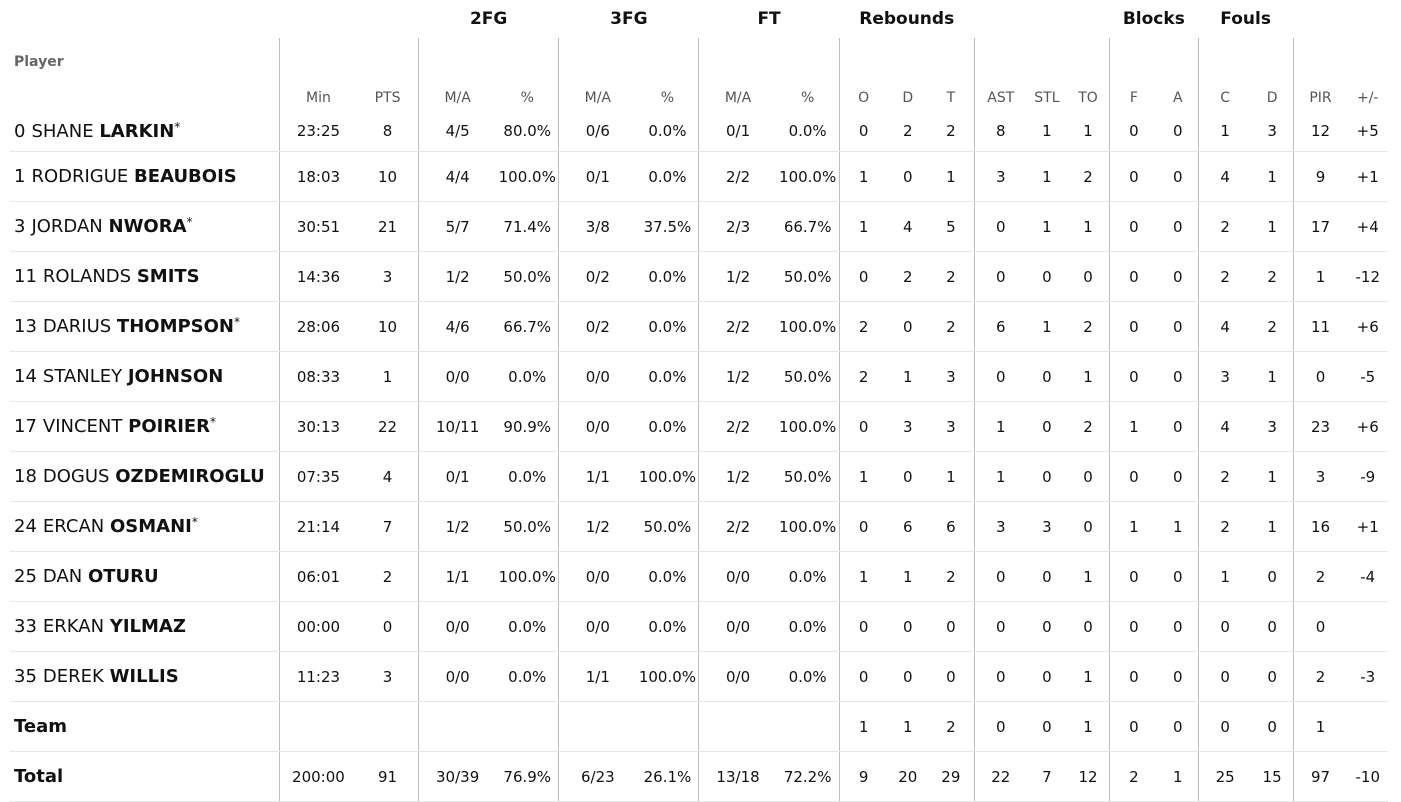  What do you see at coordinates (387, 98) in the screenshot?
I see `col-pts: PTS` at bounding box center [387, 98].